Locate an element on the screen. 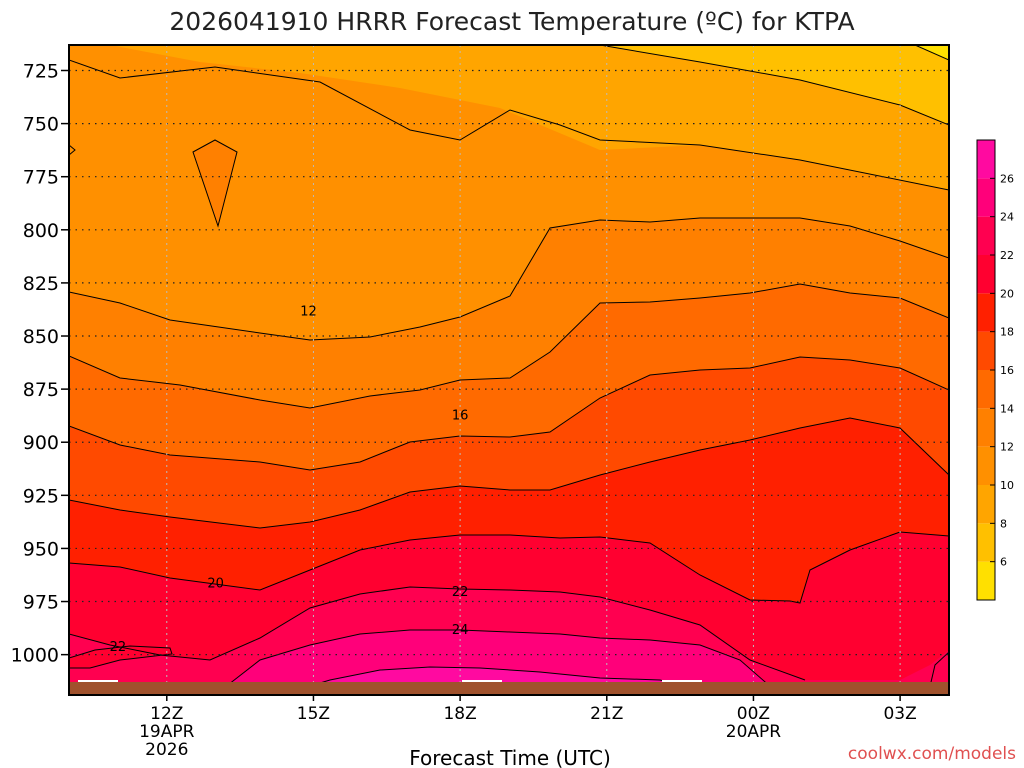 The image size is (1024, 768). y-tick-label: 825 is located at coordinates (41, 284).